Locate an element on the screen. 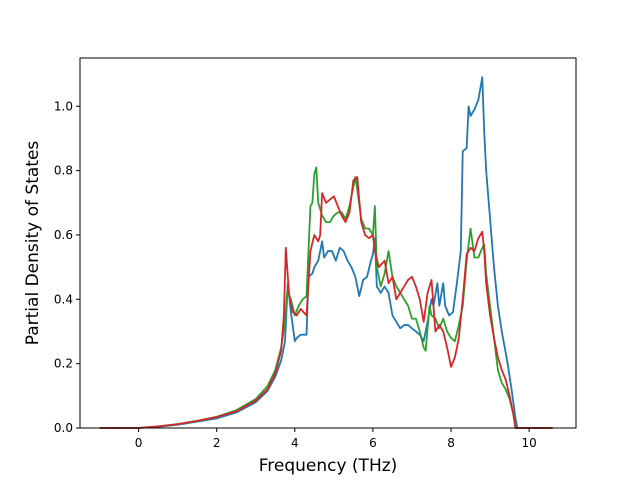  y-tick-label: 0.4 is located at coordinates (63, 299).